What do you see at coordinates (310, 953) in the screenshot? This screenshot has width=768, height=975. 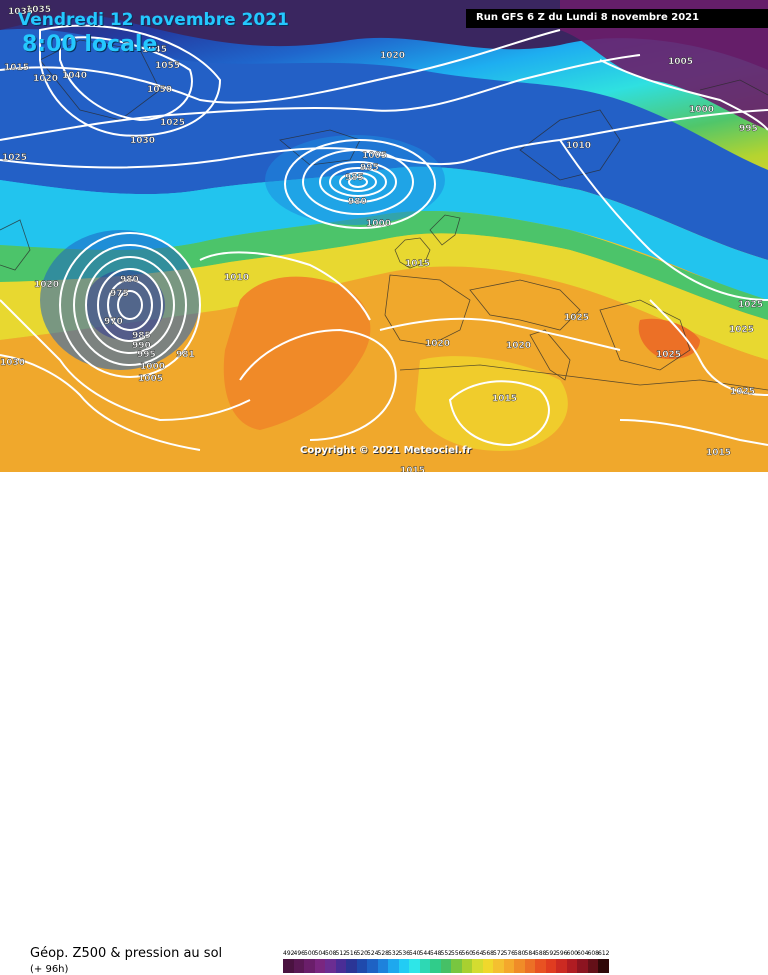 I see `scale-label: 500` at bounding box center [310, 953].